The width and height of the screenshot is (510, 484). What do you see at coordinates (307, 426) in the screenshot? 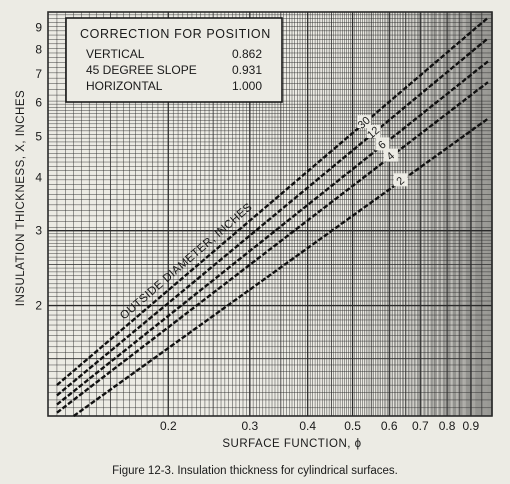
I see `x-tick-label: 0.4` at bounding box center [307, 426].